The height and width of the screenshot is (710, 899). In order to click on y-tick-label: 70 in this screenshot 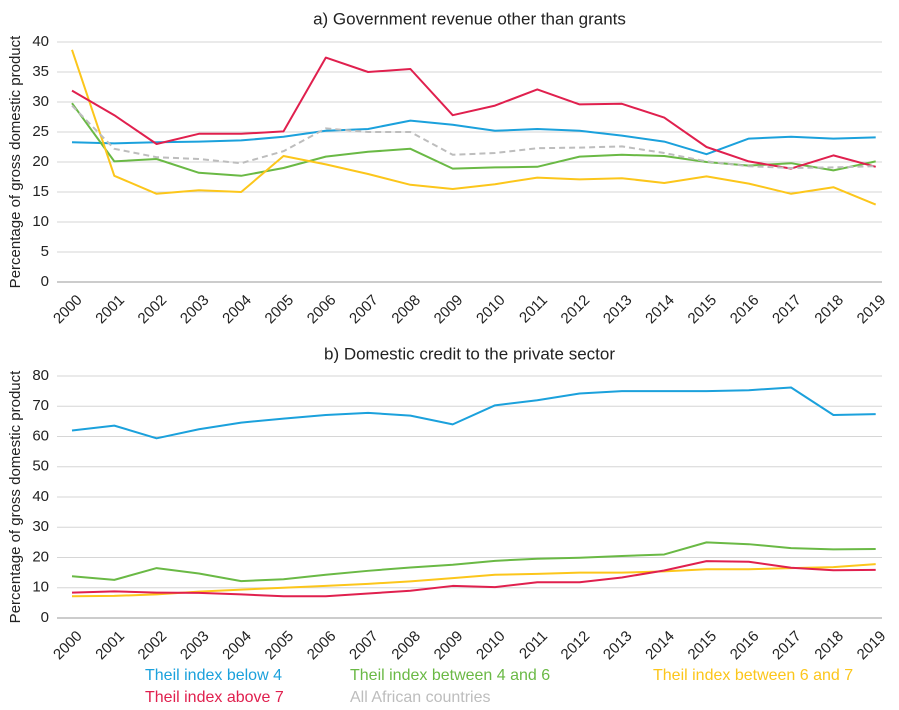, I will do `click(40, 405)`.